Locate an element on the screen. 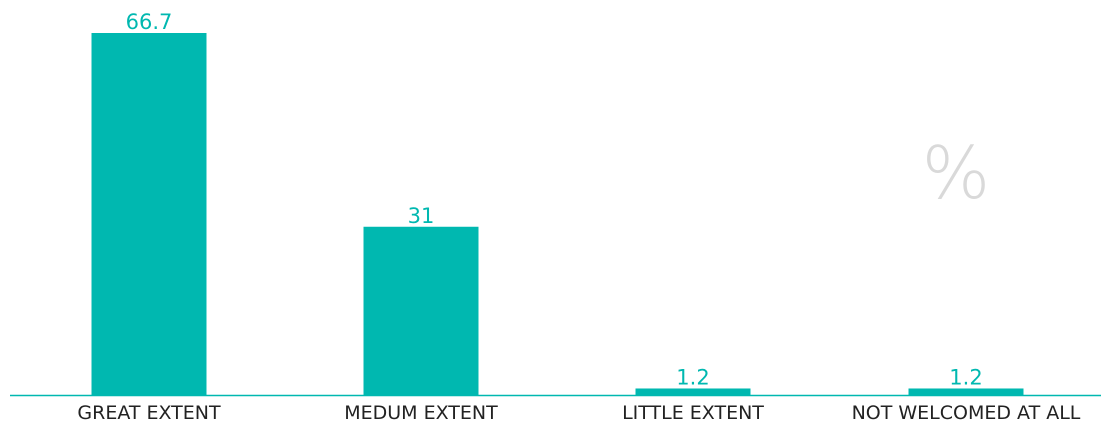 The width and height of the screenshot is (1101, 422). value-label-1: 66.7 is located at coordinates (149, 22).